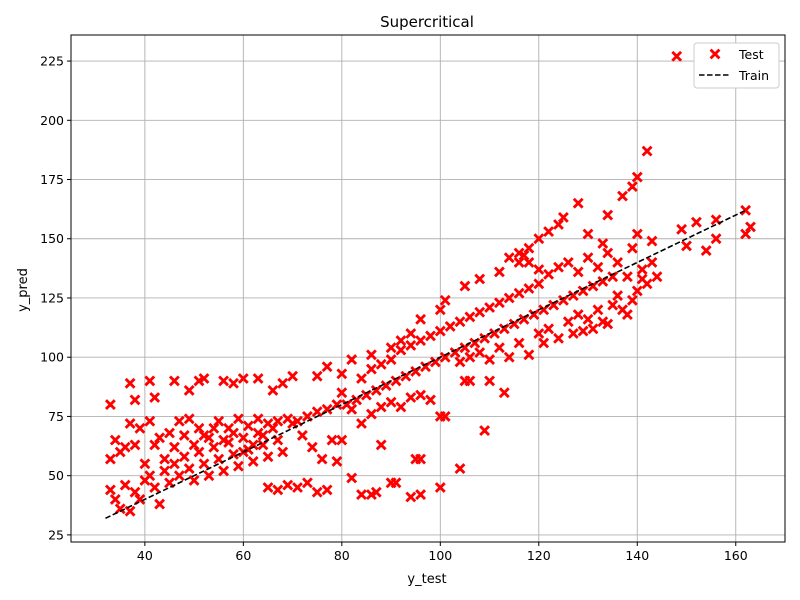  Describe the element at coordinates (736, 555) in the screenshot. I see `x-tick-label: 160` at that location.